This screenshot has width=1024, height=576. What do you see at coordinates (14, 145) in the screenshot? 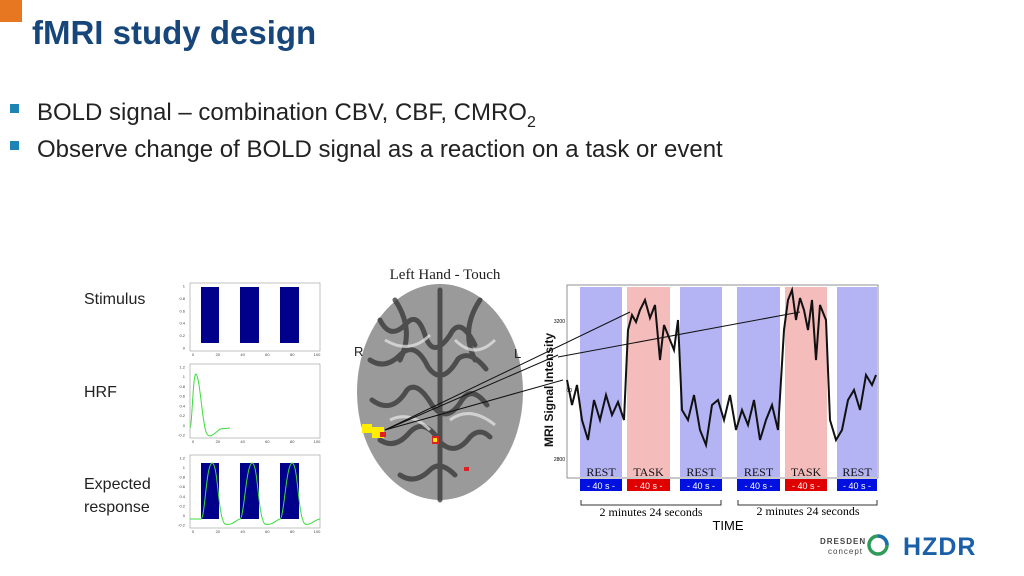
I see `bullet-marker` at bounding box center [14, 145].